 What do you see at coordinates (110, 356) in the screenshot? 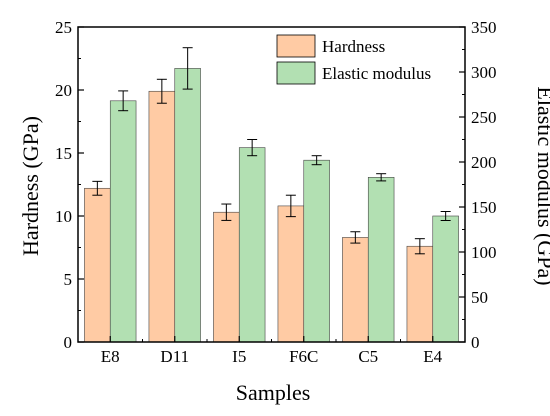
I see `x-tick-label-E8: E8` at bounding box center [110, 356].